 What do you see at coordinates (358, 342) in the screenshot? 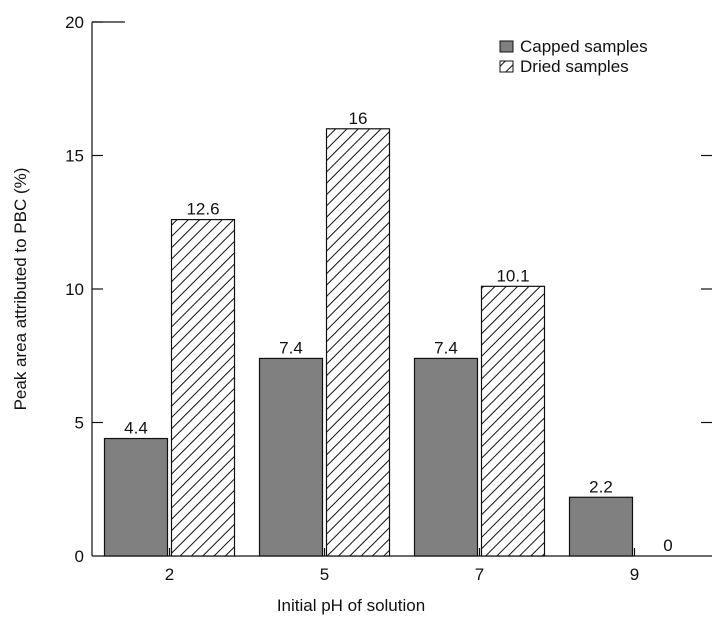
I see `bar-dried-ph5` at bounding box center [358, 342].